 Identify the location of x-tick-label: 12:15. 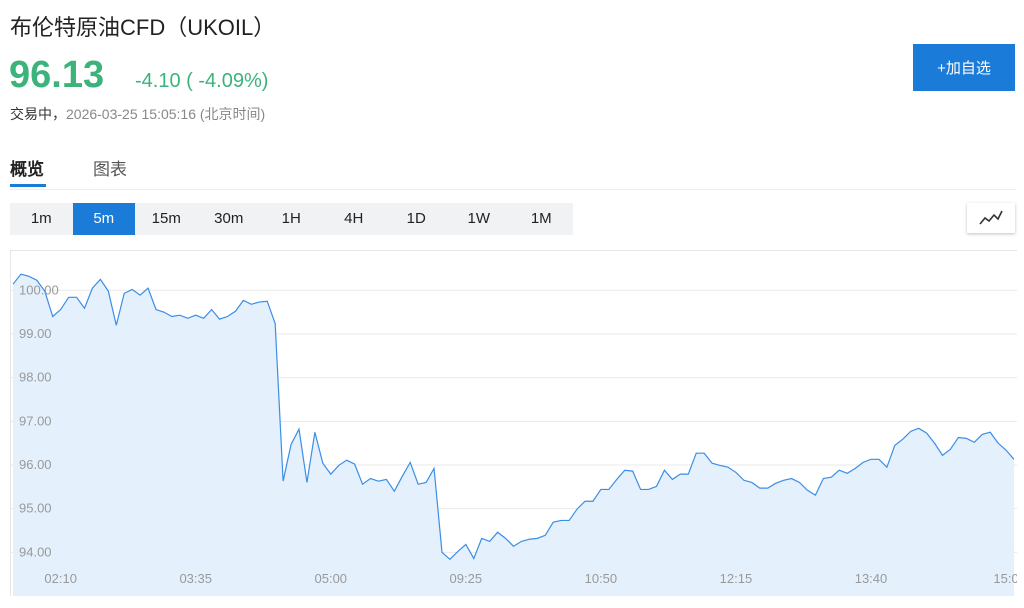
(736, 578).